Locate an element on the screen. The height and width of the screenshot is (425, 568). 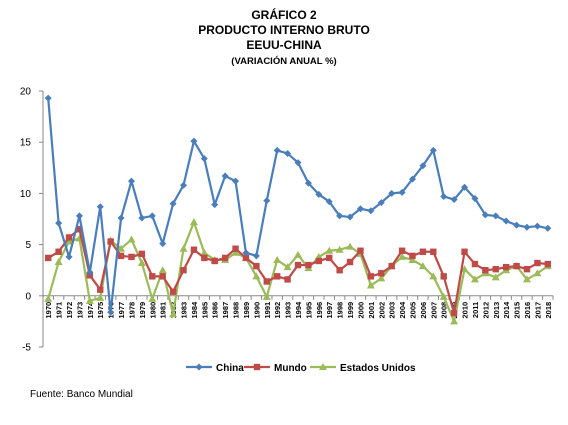
x-tick-label: 1985 is located at coordinates (204, 310).